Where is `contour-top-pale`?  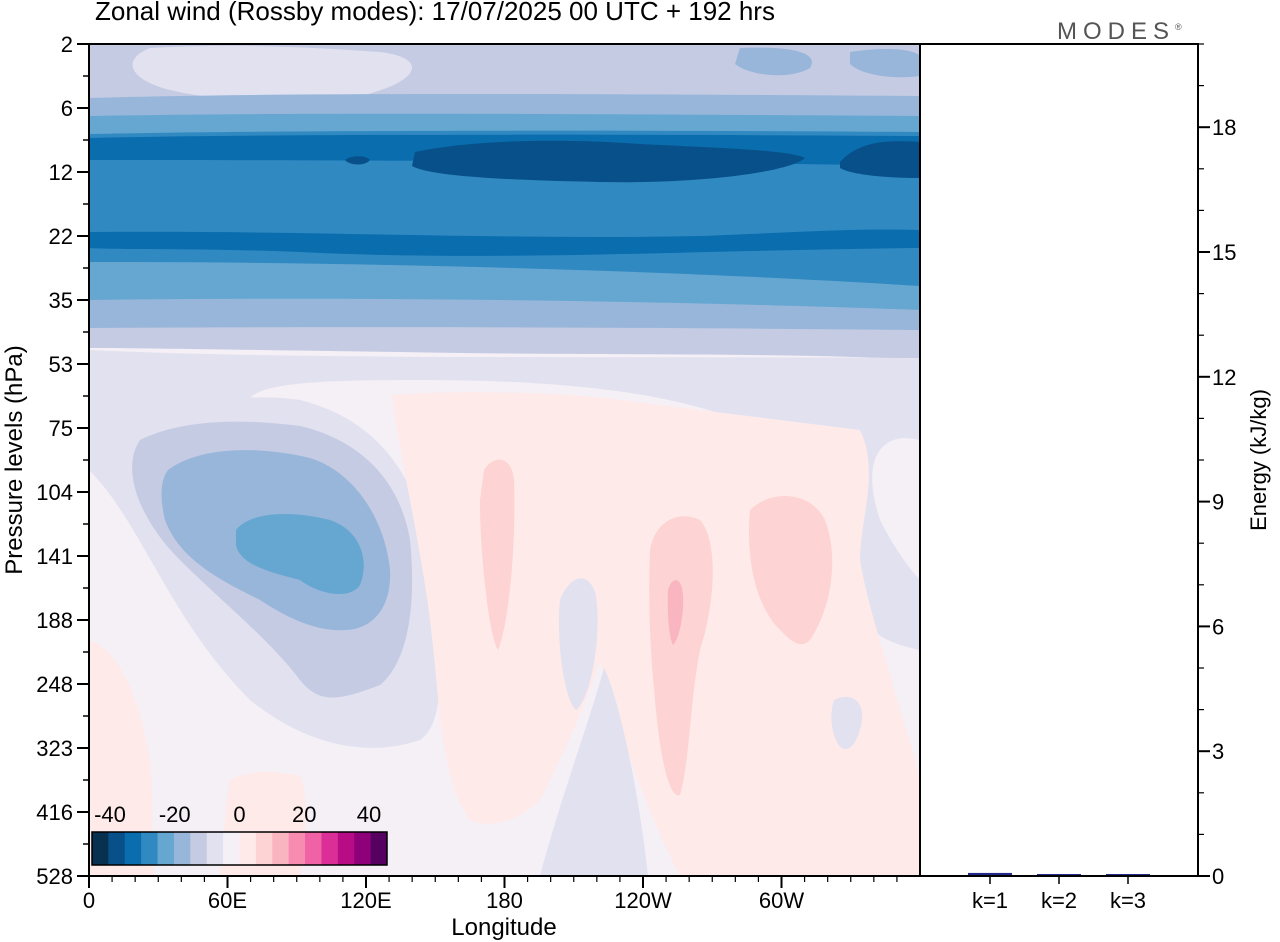
contour-top-pale is located at coordinates (272, 73).